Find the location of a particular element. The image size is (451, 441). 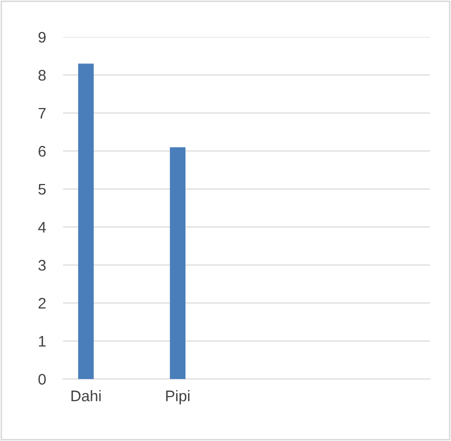

y-tick-label: 2 is located at coordinates (42, 303).